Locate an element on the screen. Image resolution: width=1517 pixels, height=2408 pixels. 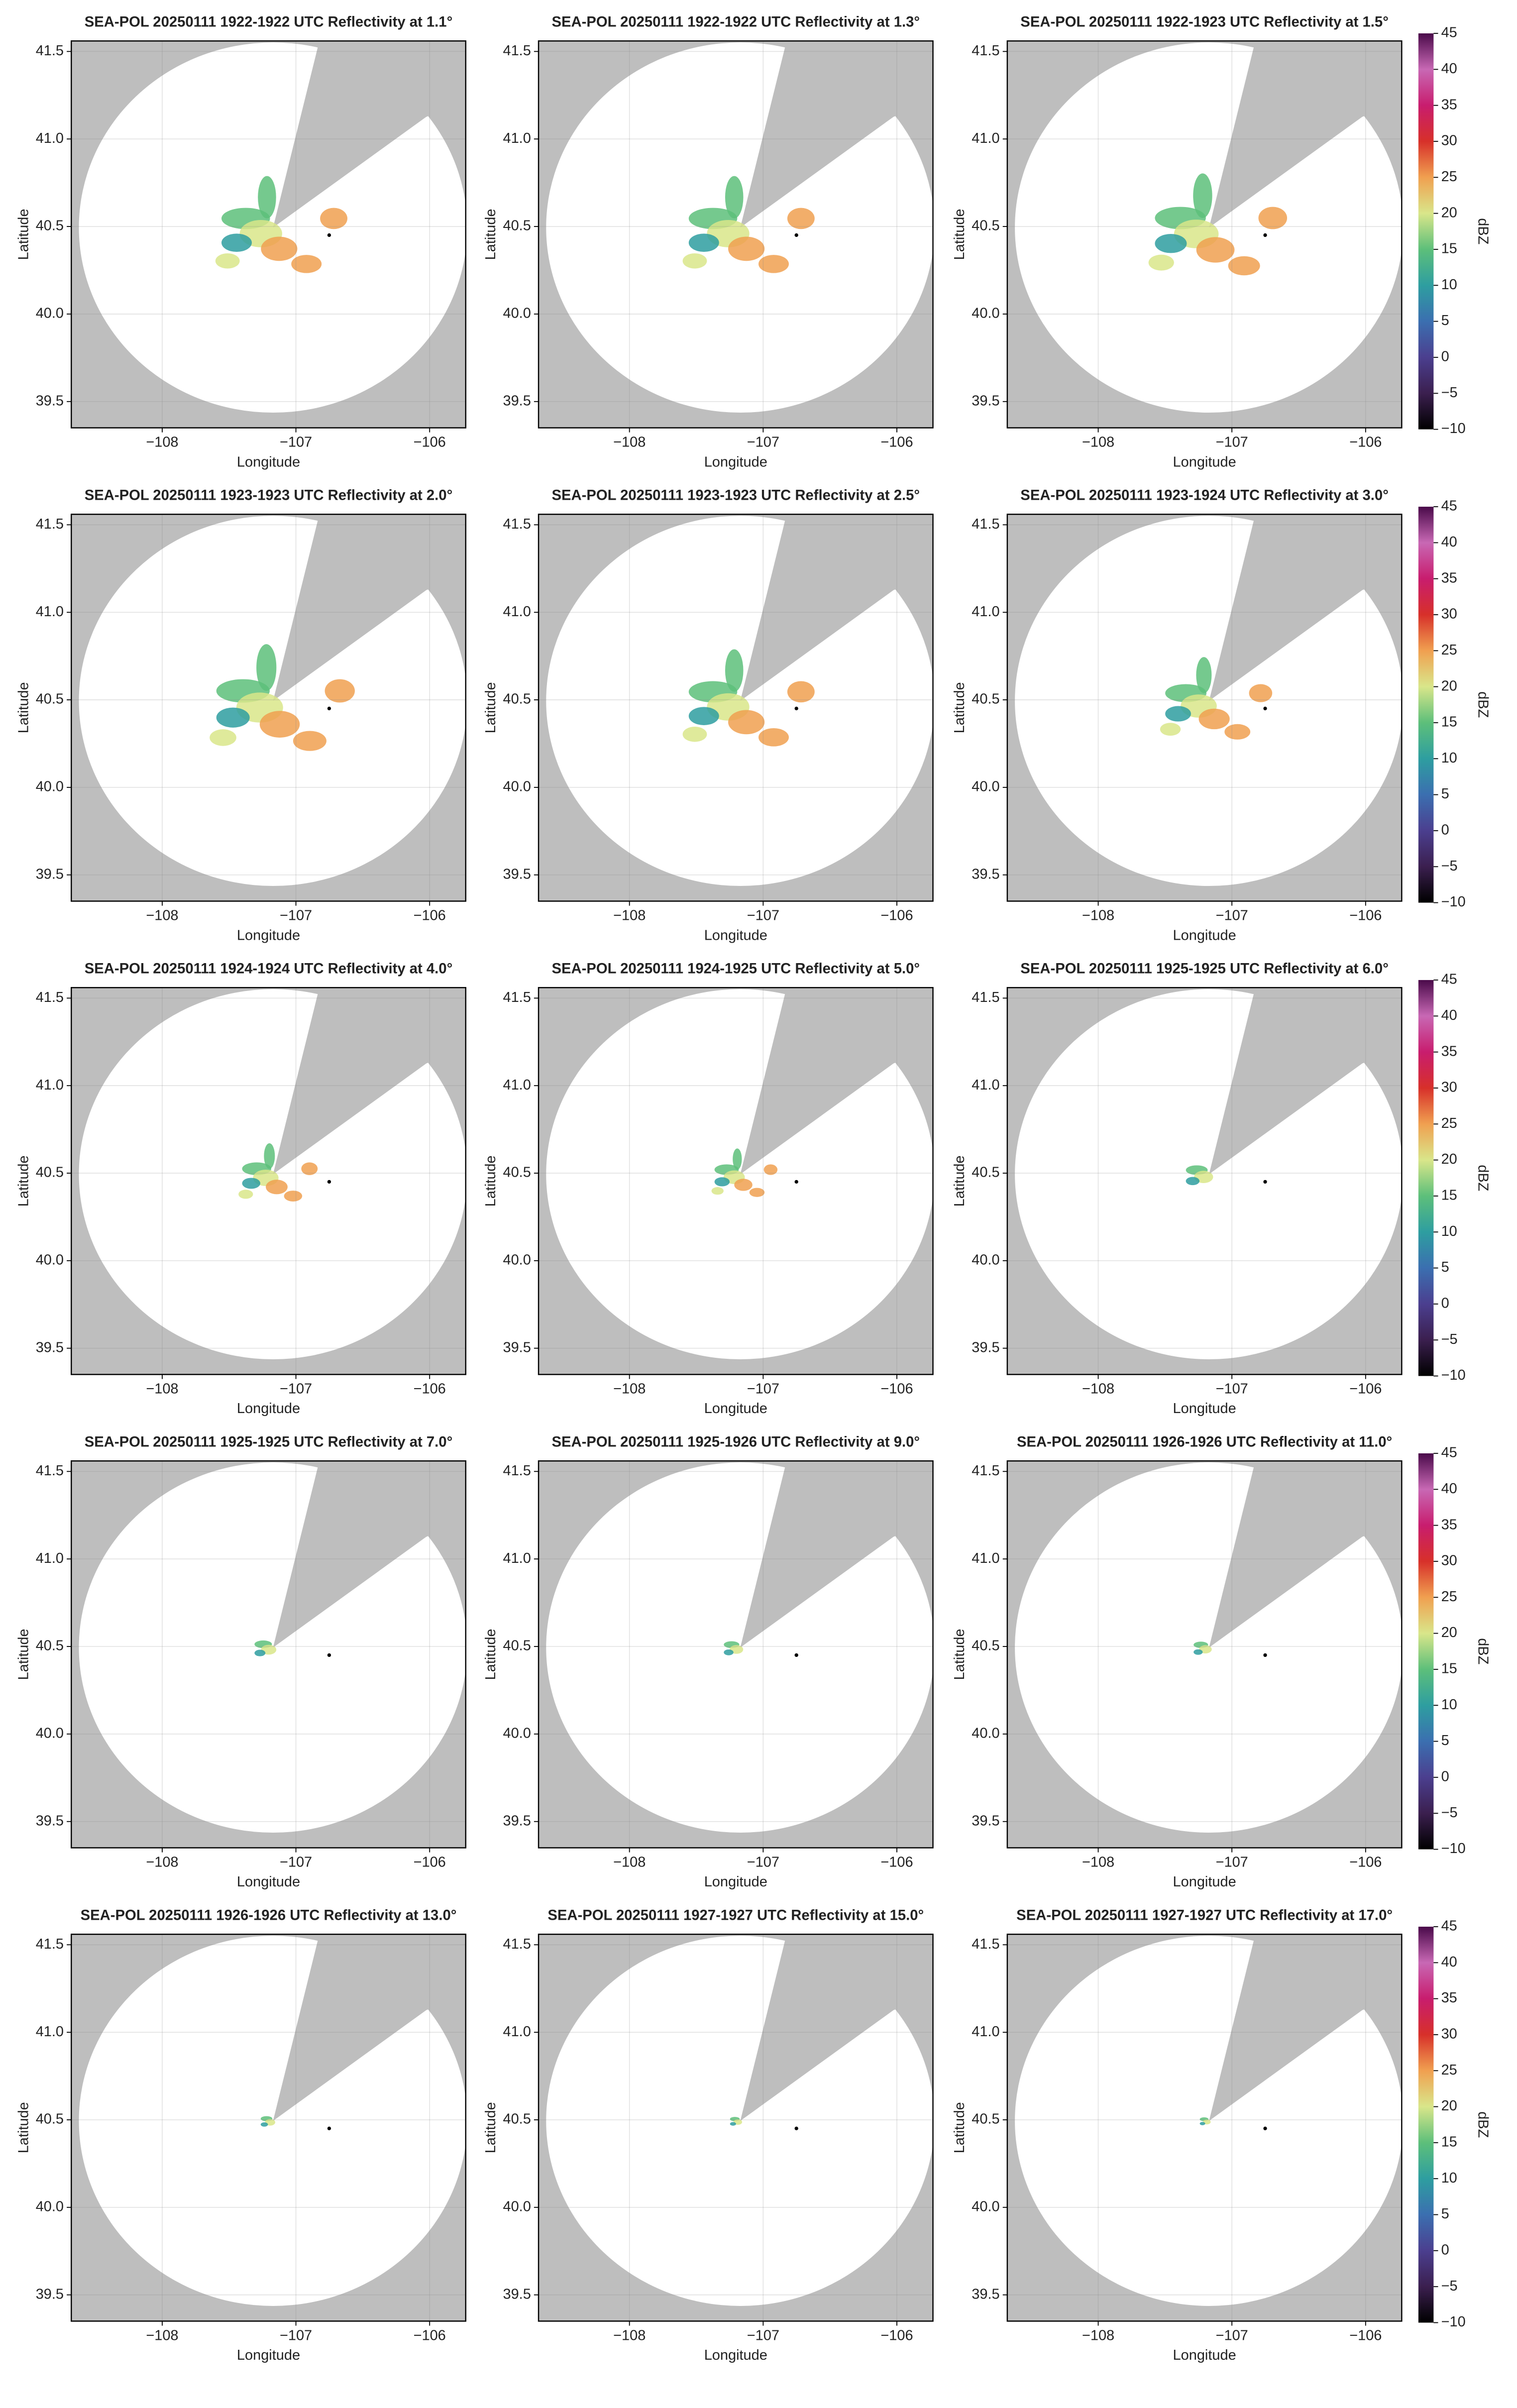
colorbar-tick-label: 20 is located at coordinates (1449, 213).